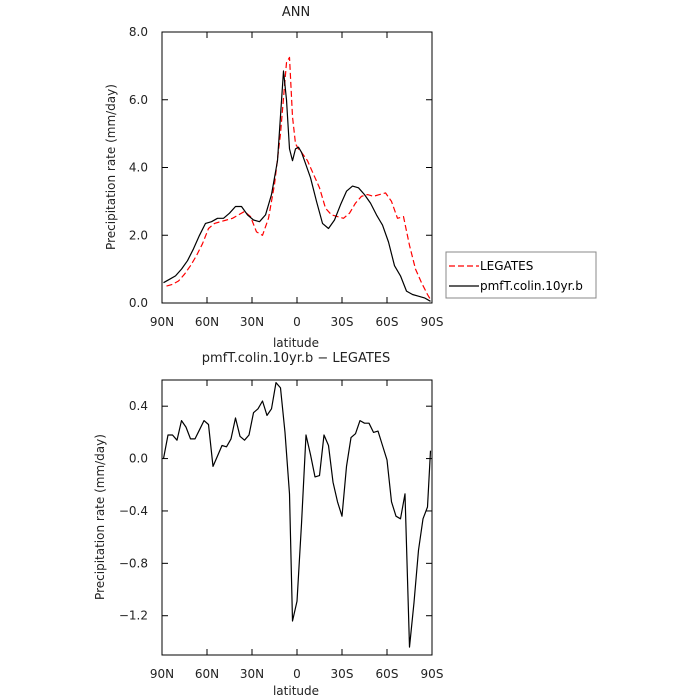 The height and width of the screenshot is (700, 700). I want to click on bottom-y-axis-label: Precipitation rate (mm/day), so click(100, 517).